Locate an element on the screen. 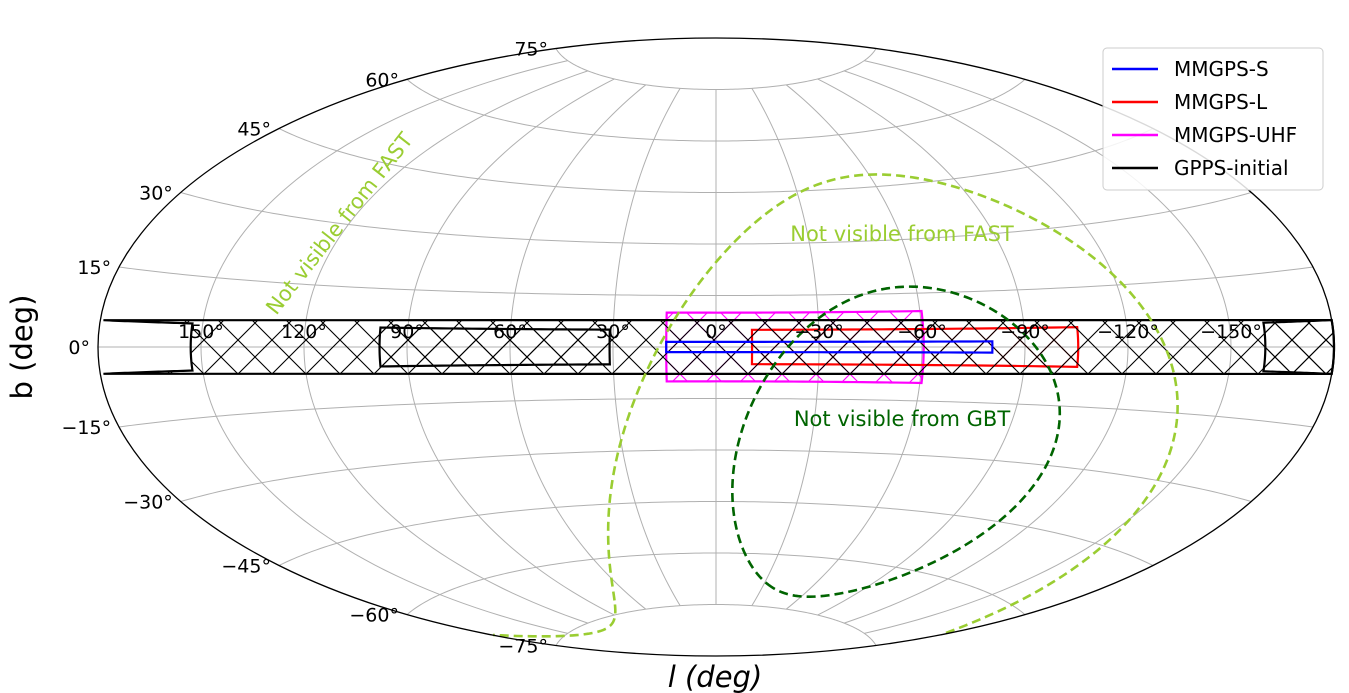 This screenshot has height=693, width=1349. latitude-tick-label: −45° is located at coordinates (246, 567).